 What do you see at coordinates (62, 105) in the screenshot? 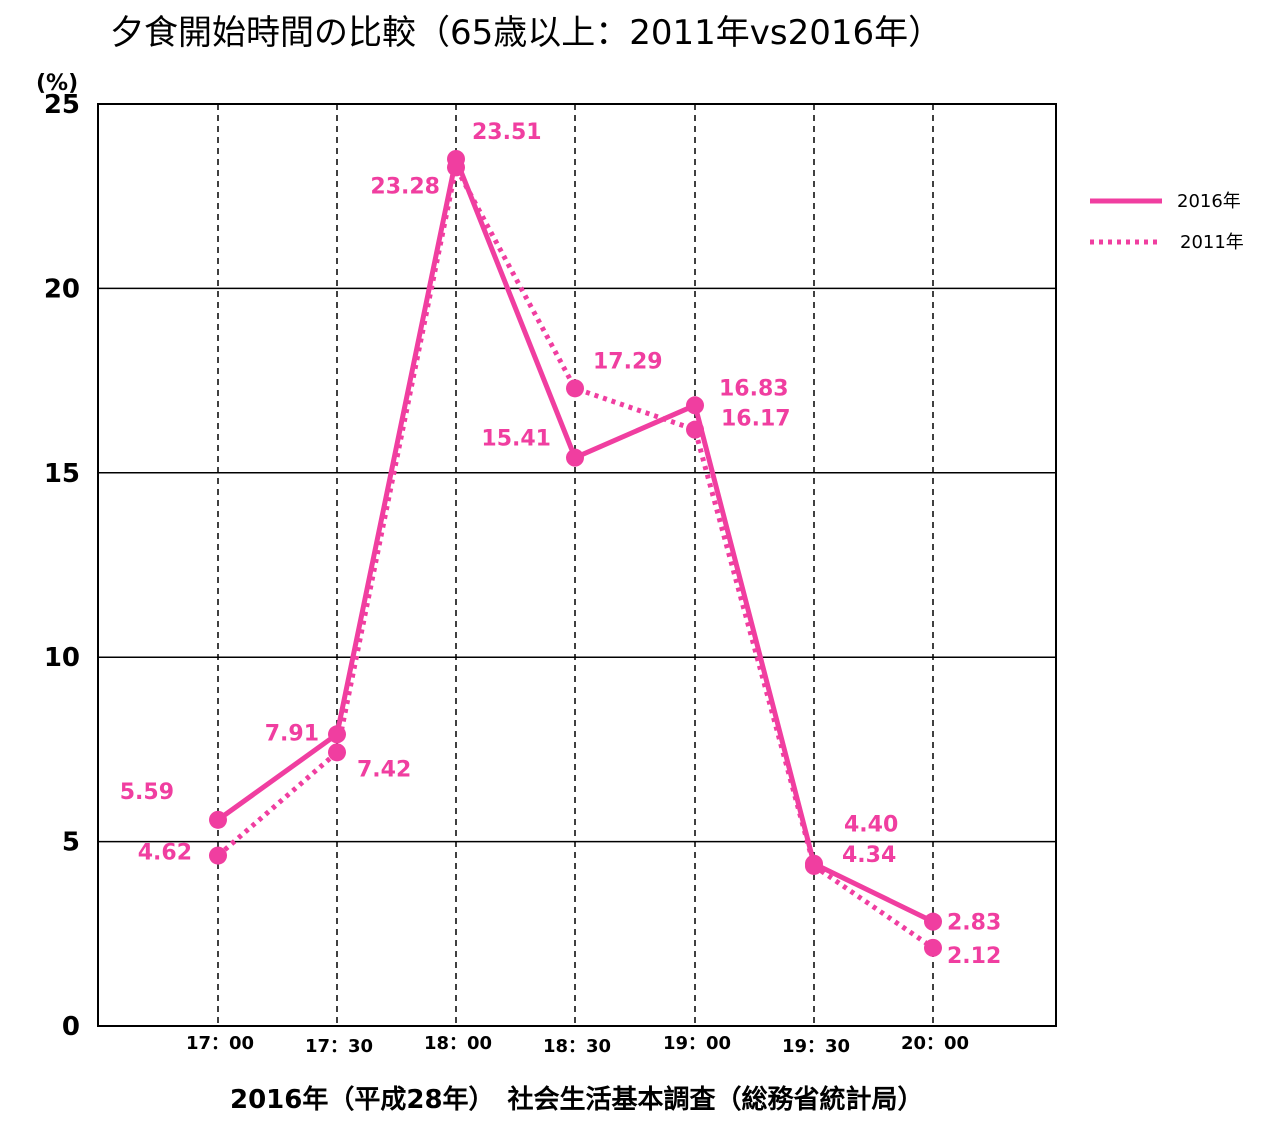
I see `y-tick-label: 25` at bounding box center [62, 105].